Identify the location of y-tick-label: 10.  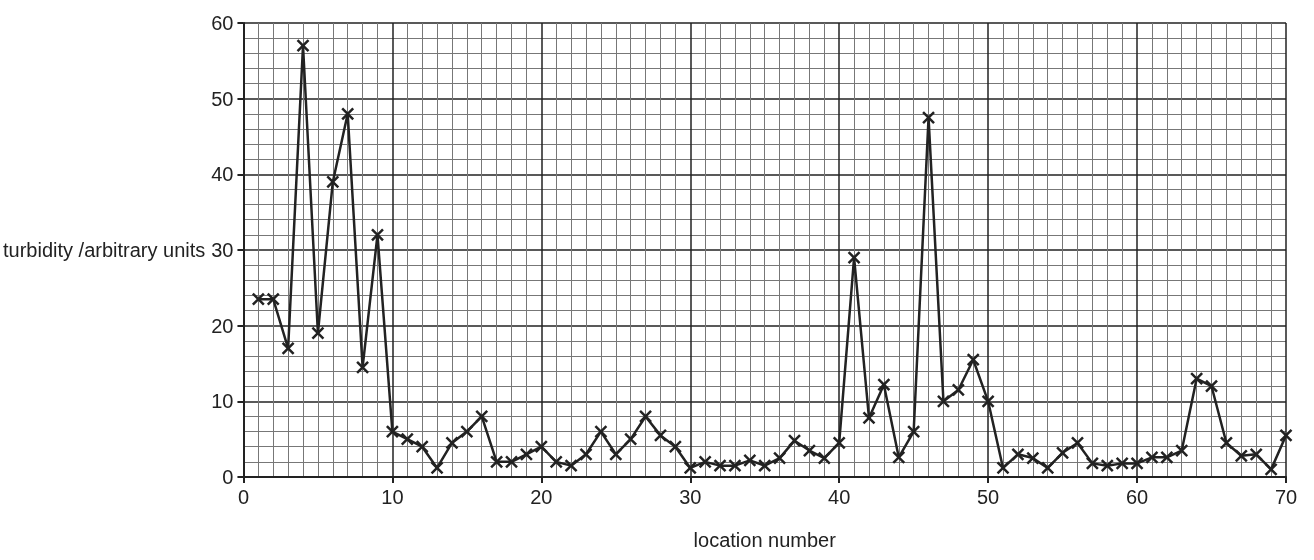
(222, 401).